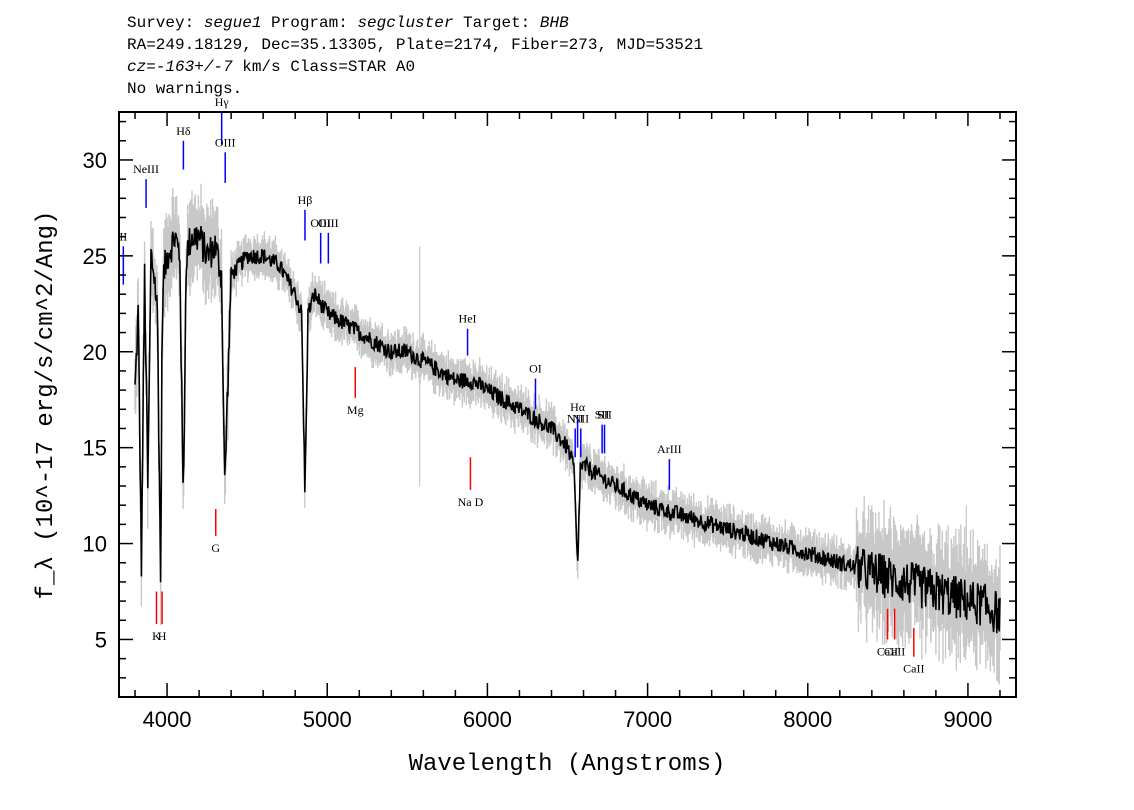  I want to click on x-tick-label: 7000, so click(647, 719).